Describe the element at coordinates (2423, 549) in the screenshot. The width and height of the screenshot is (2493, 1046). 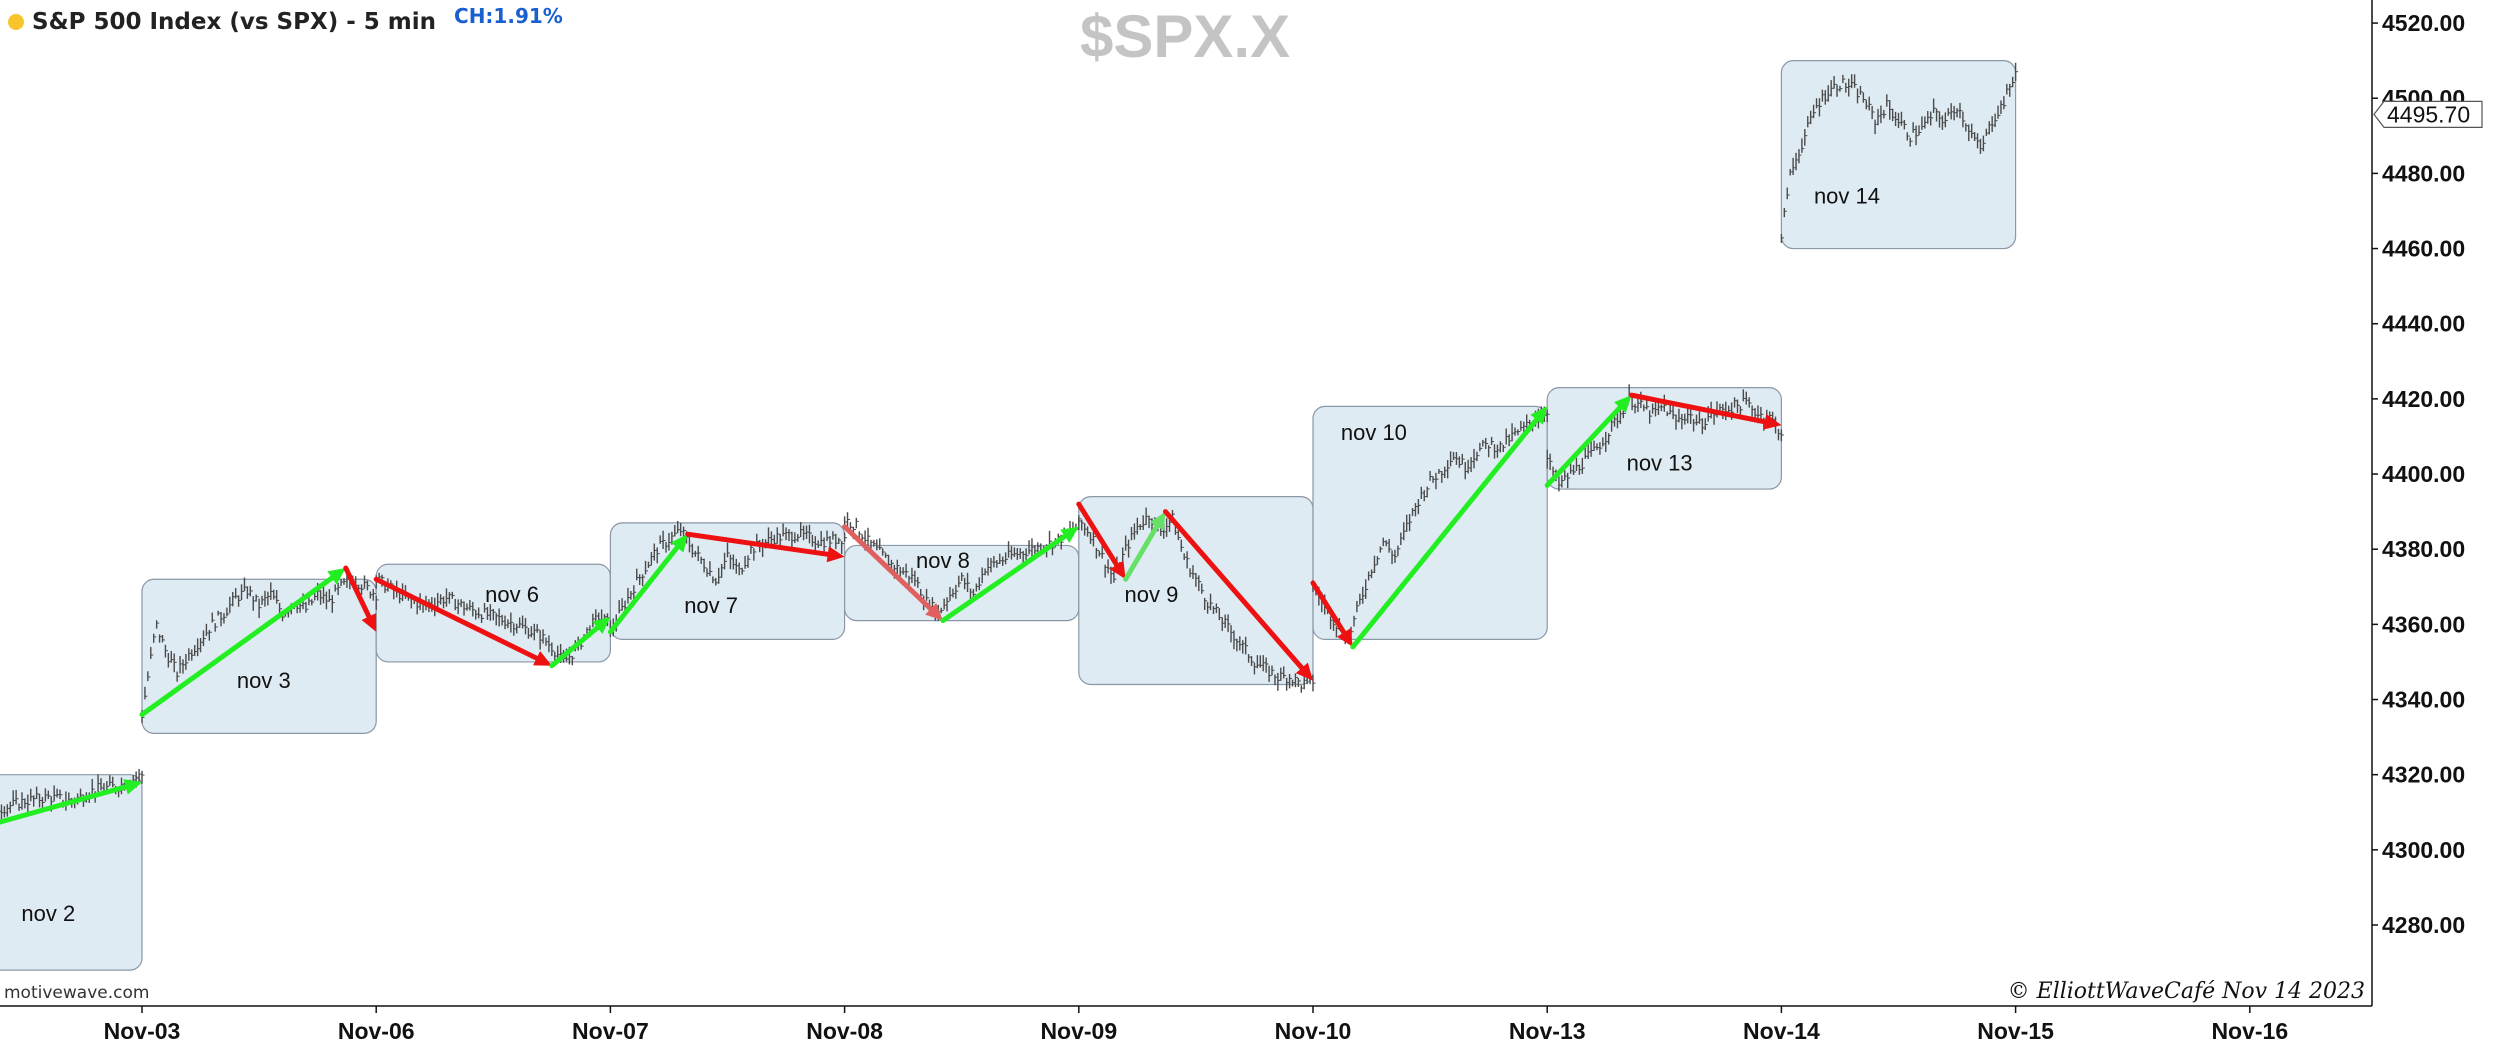
I see `y-tick-label: 4380.00` at that location.